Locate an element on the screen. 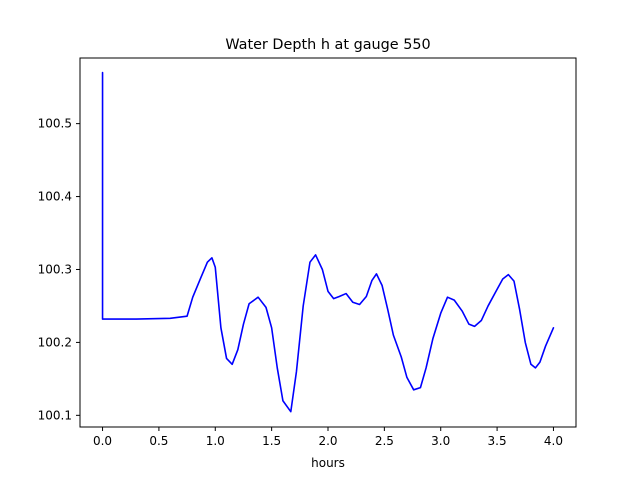 The width and height of the screenshot is (640, 480). x-tick-label: 1.0 is located at coordinates (215, 441).